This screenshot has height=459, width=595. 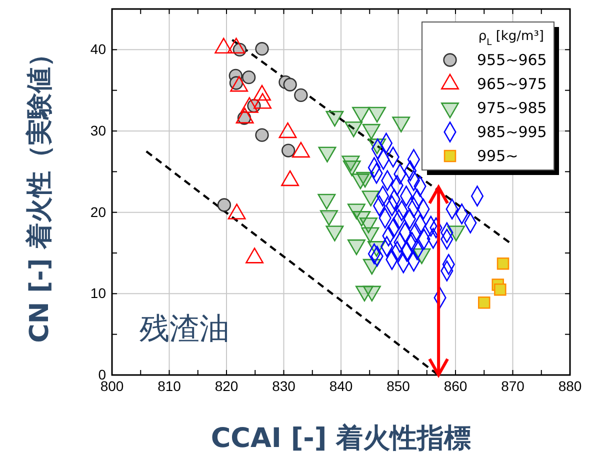 What do you see at coordinates (570, 386) in the screenshot?
I see `x-tick-label: 880` at bounding box center [570, 386].